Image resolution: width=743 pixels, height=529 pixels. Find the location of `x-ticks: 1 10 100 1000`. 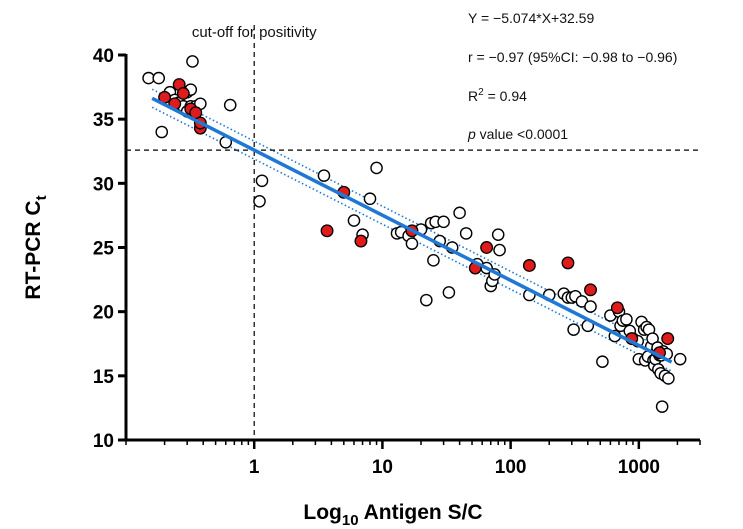

x-ticks: 1 10 100 1000 is located at coordinates (413, 459).